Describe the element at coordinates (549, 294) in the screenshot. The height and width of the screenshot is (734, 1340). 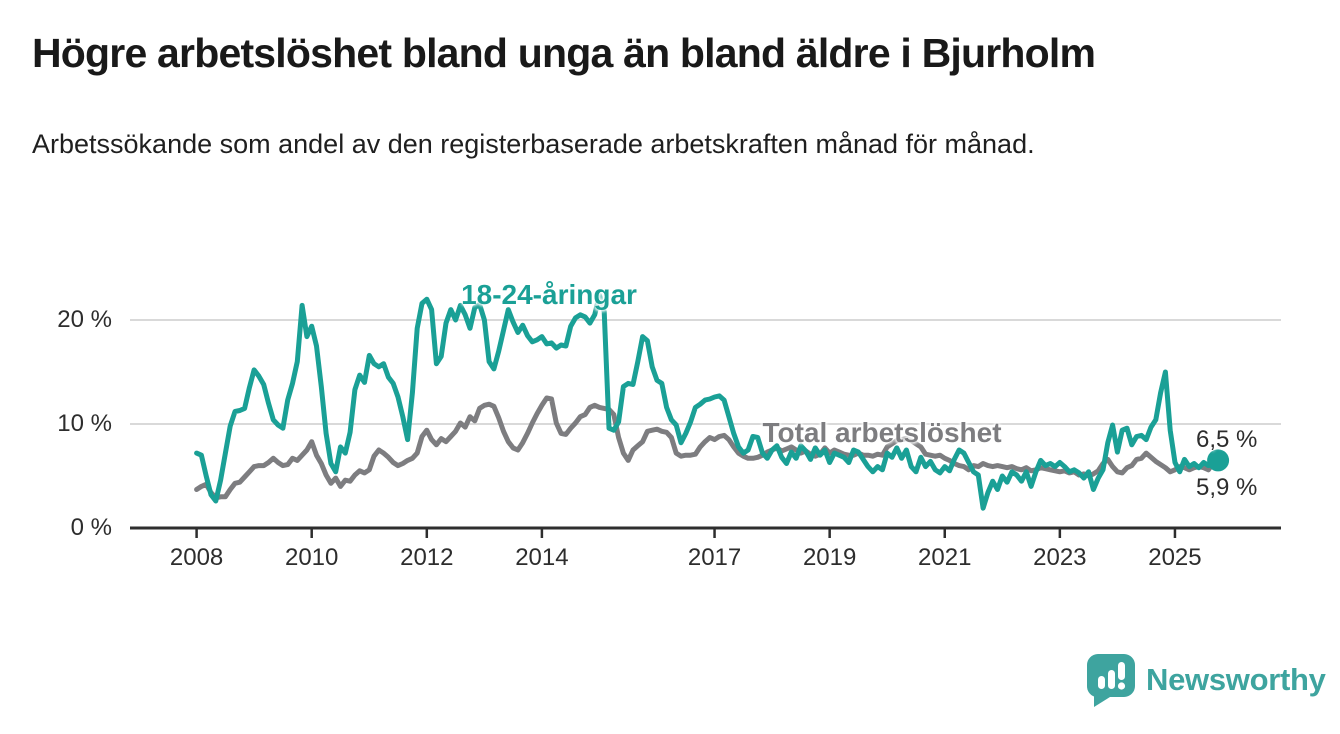
I see `series-label-youth: 18-24-åringar` at that location.